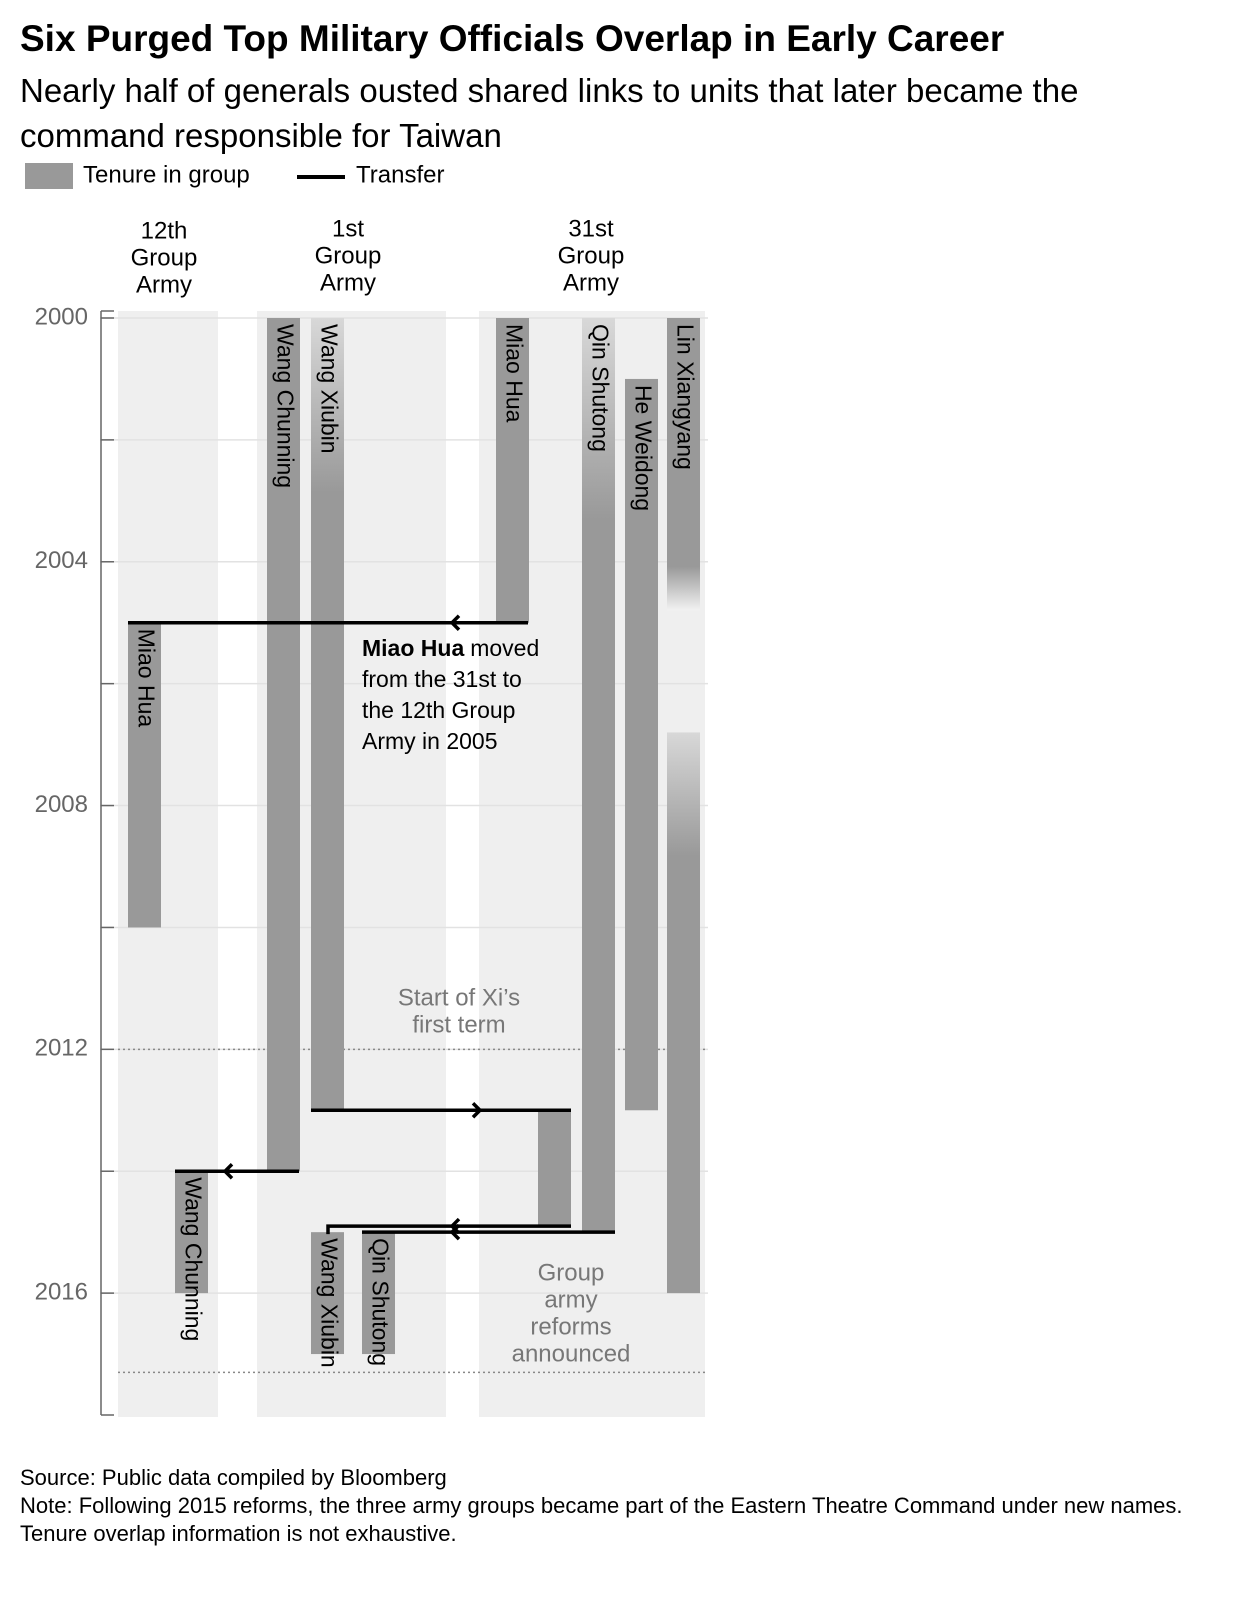  What do you see at coordinates (448, 1229) in the screenshot?
I see `transfer-line` at bounding box center [448, 1229].